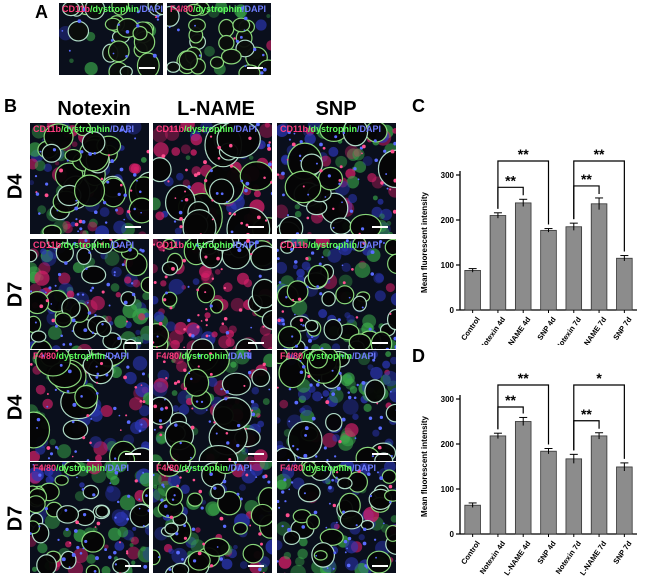  I want to click on micrograph-b-2-0: F4/80/dystrophin/DAPI, so click(89, 405).